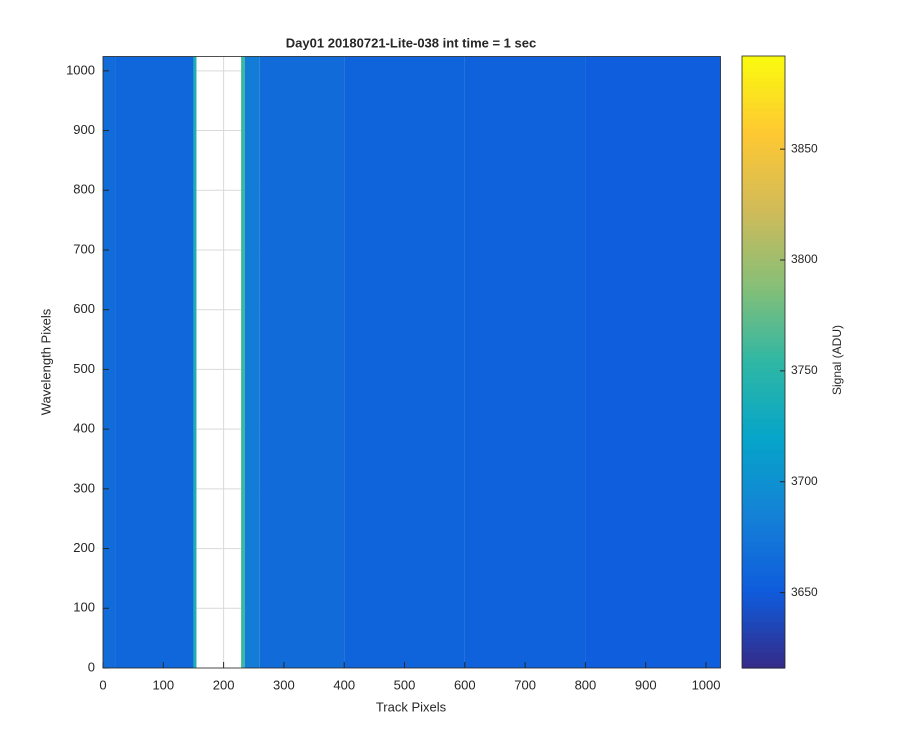 This screenshot has width=900, height=750. Describe the element at coordinates (525, 684) in the screenshot. I see `x-tick-label: 700` at that location.